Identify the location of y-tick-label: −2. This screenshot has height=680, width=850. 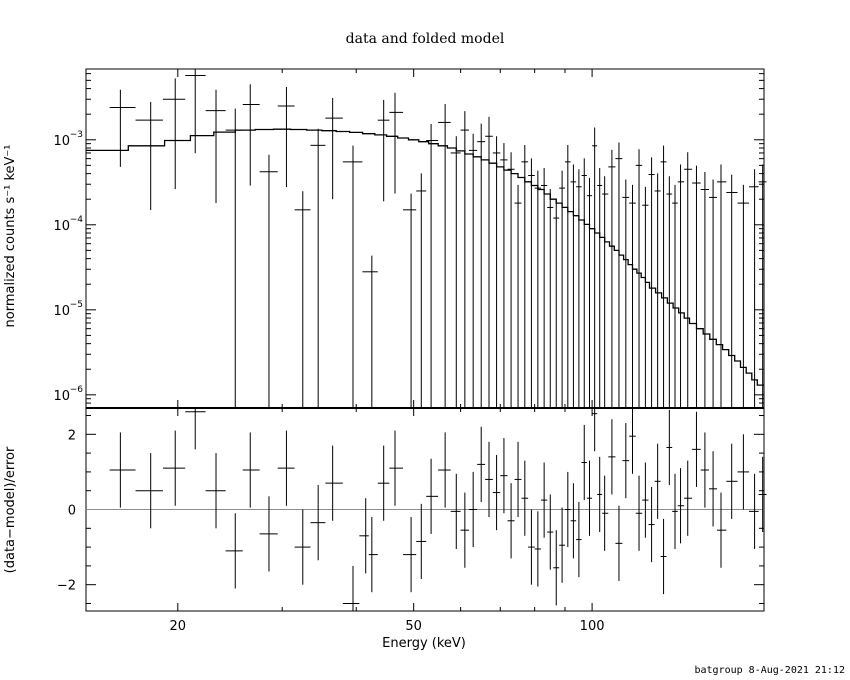
(66, 586).